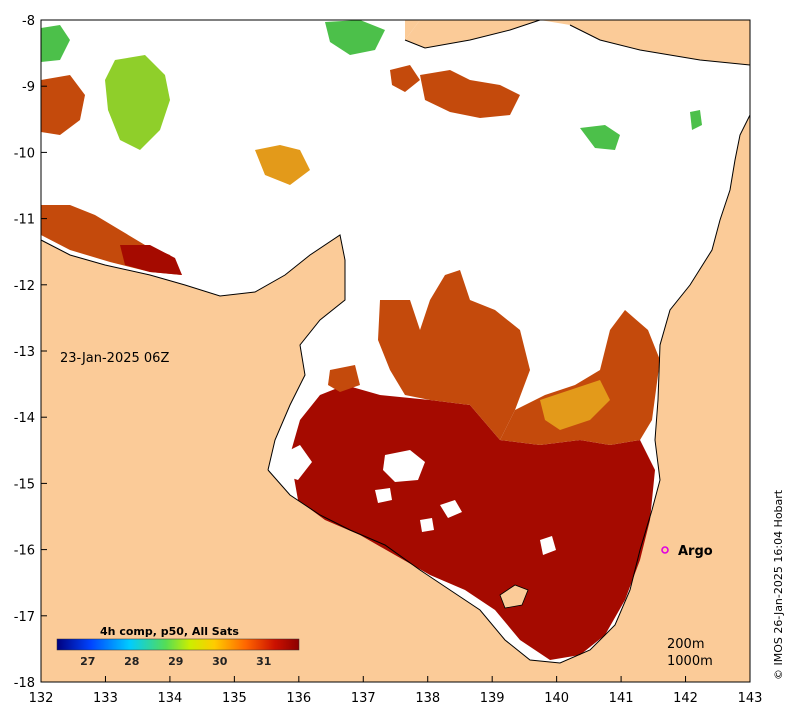 The width and height of the screenshot is (792, 716). I want to click on x-tick-label: 136, so click(298, 698).